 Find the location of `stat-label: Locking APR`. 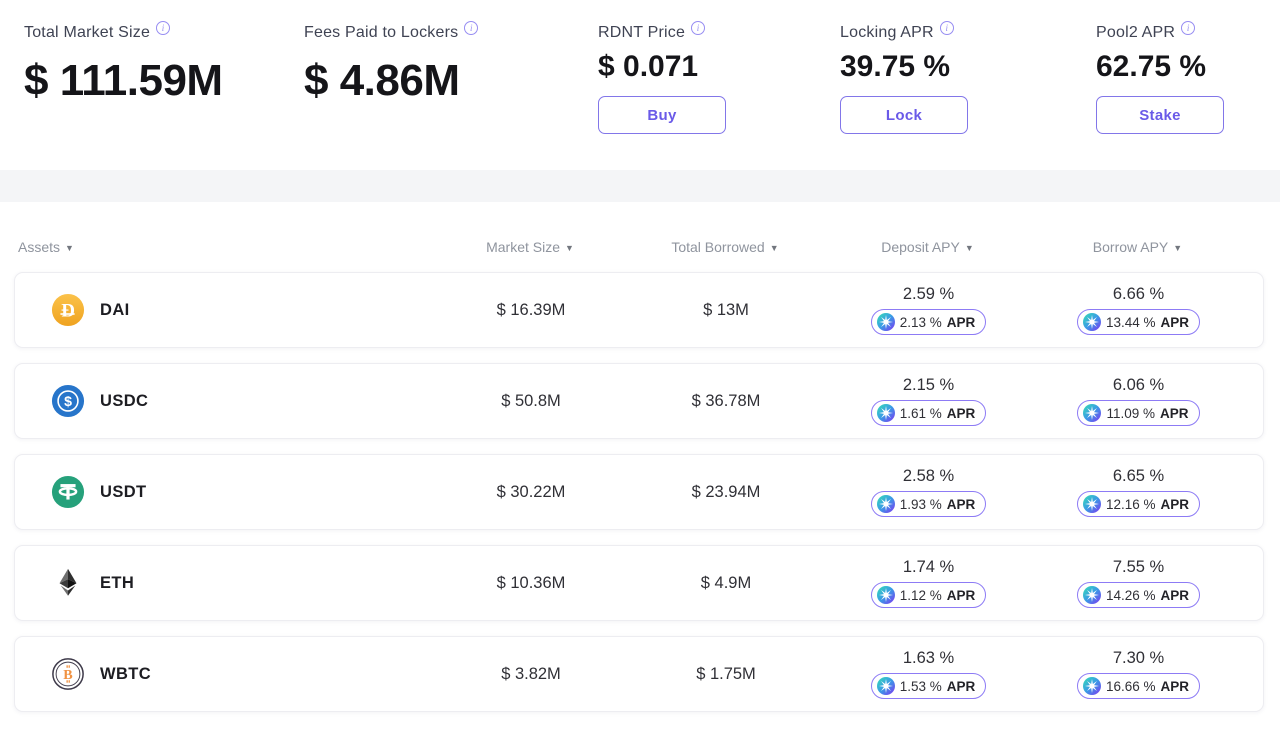

stat-label: Locking APR is located at coordinates (887, 32).